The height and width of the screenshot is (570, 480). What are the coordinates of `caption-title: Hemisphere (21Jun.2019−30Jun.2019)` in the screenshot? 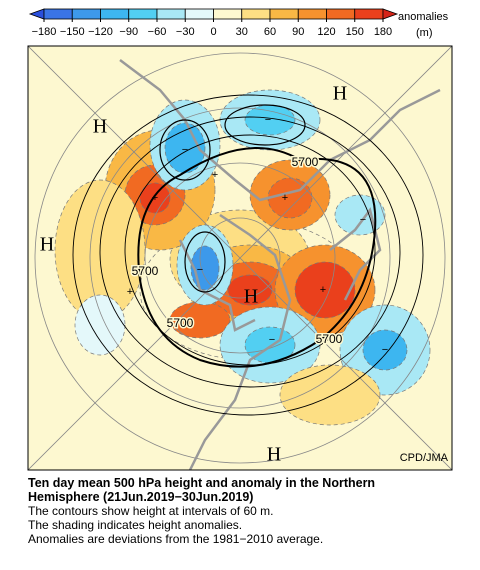 It's located at (141, 497).